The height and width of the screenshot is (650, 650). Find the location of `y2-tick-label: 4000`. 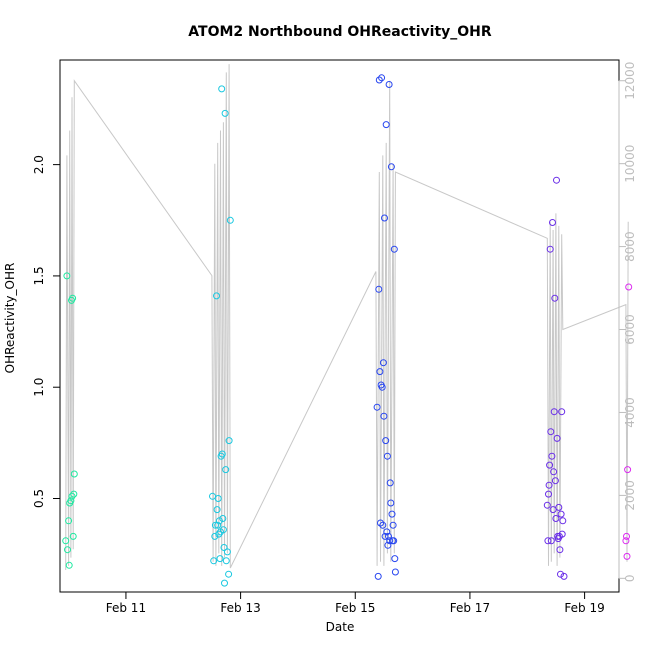

y2-tick-label: 4000 is located at coordinates (630, 412).